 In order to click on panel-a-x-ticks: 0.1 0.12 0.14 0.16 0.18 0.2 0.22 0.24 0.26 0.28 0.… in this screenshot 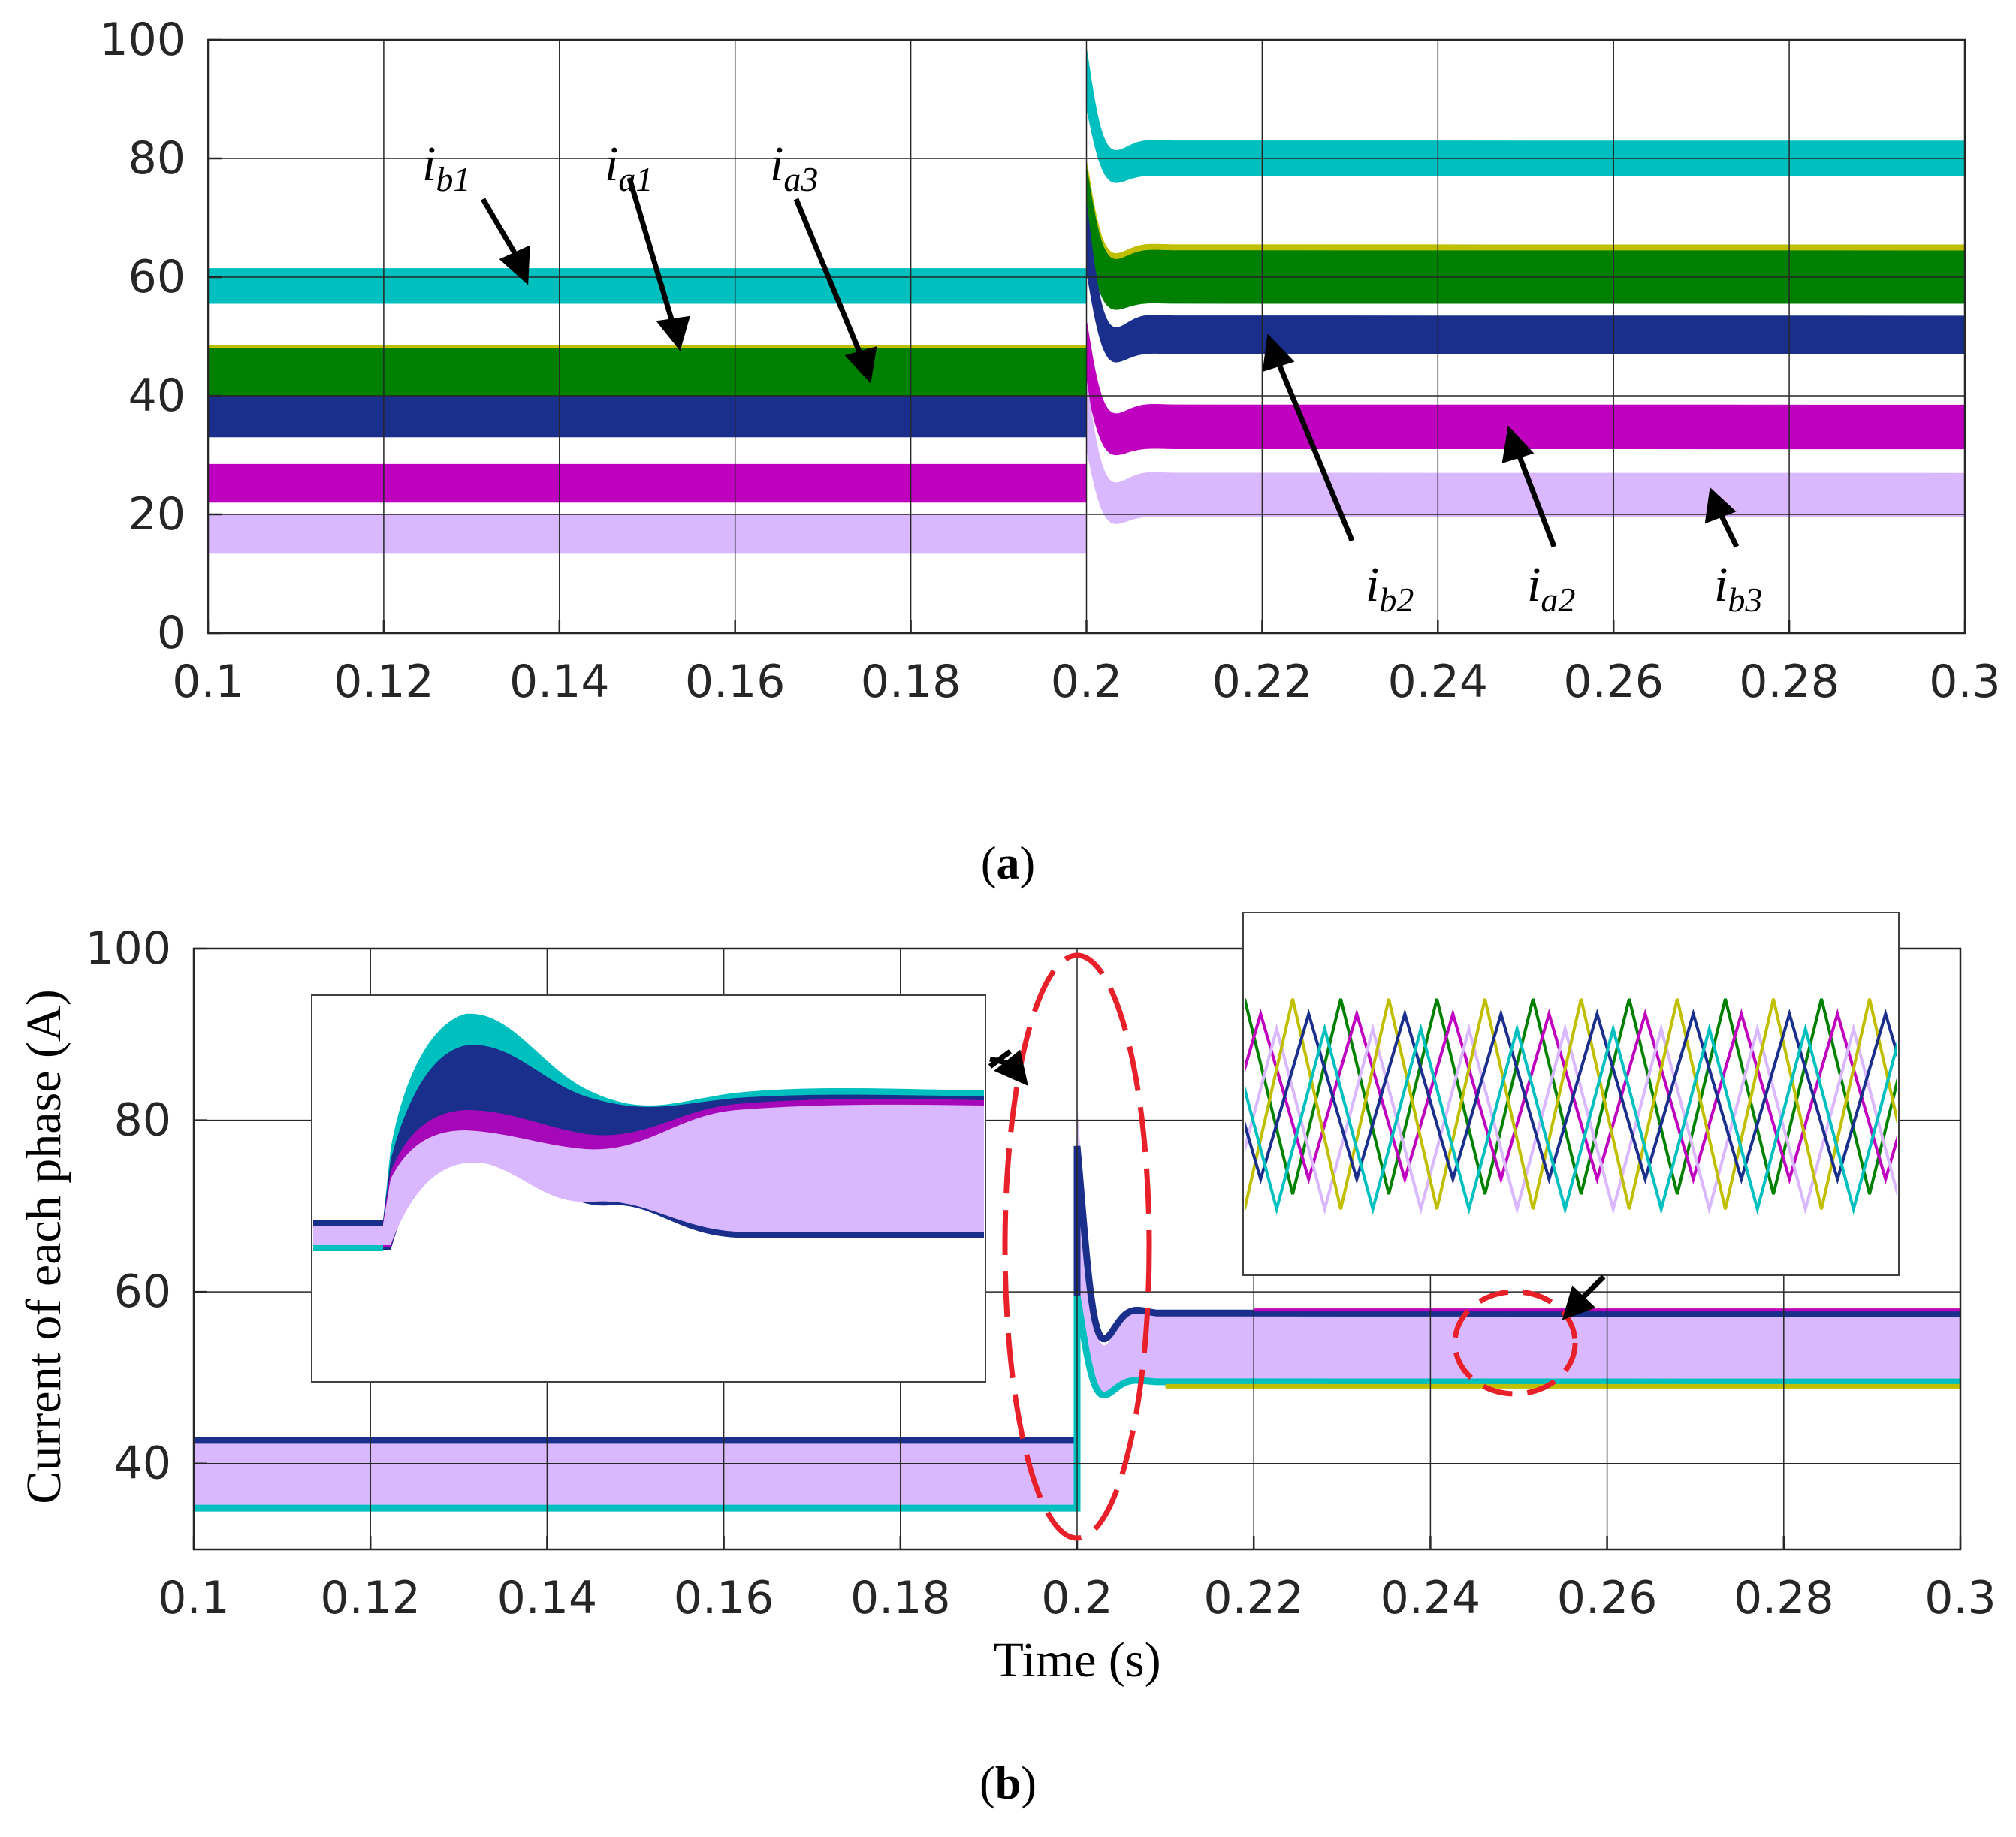, I will do `click(1086, 664)`.